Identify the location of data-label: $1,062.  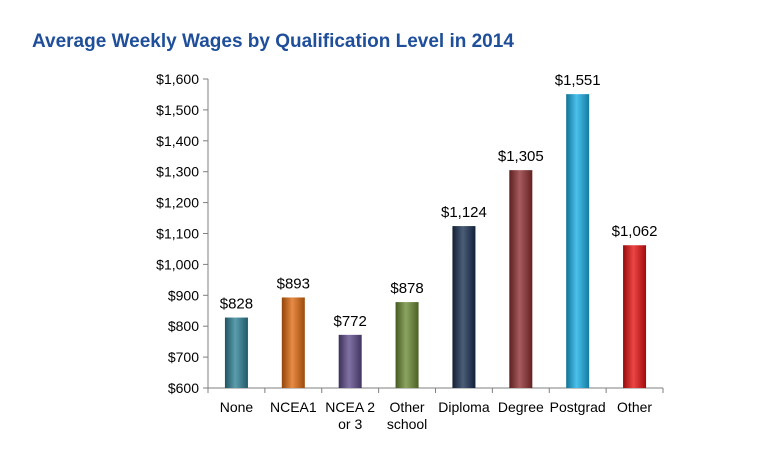
(635, 231).